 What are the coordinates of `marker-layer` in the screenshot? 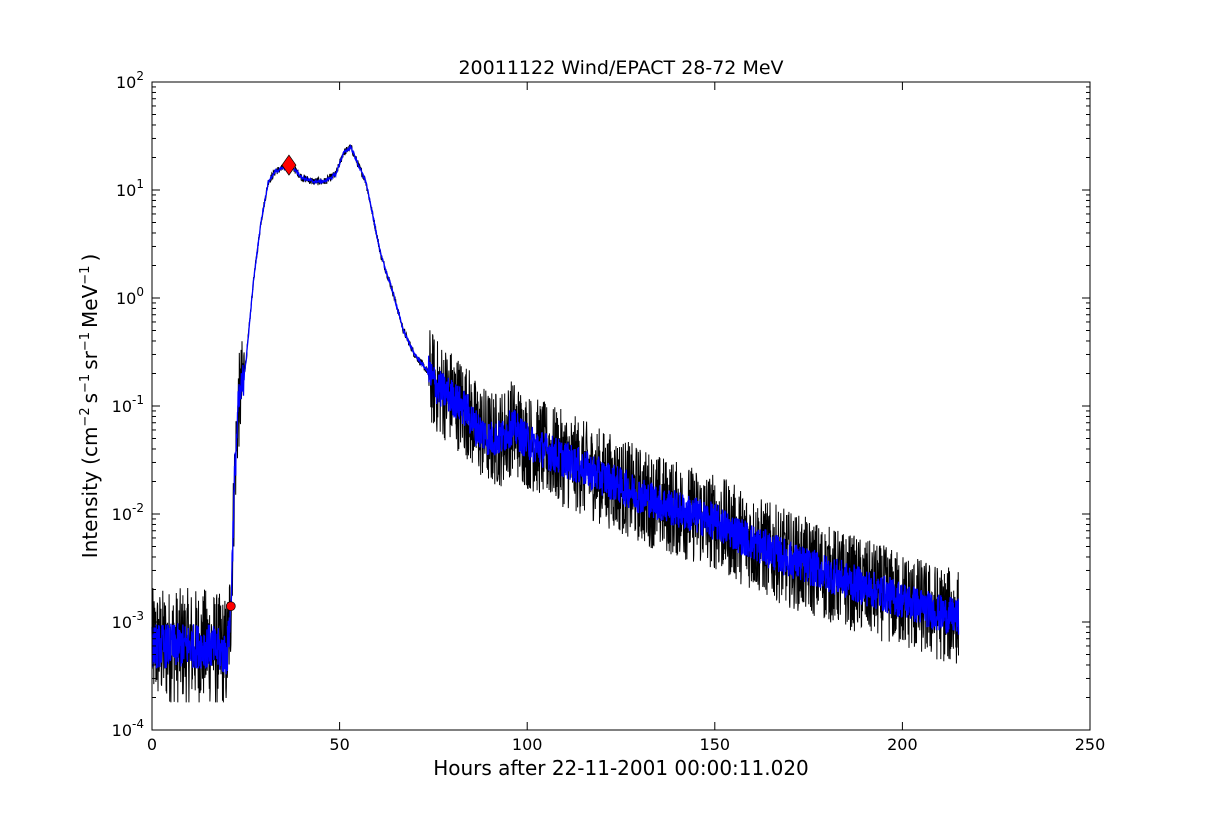 It's located at (261, 383).